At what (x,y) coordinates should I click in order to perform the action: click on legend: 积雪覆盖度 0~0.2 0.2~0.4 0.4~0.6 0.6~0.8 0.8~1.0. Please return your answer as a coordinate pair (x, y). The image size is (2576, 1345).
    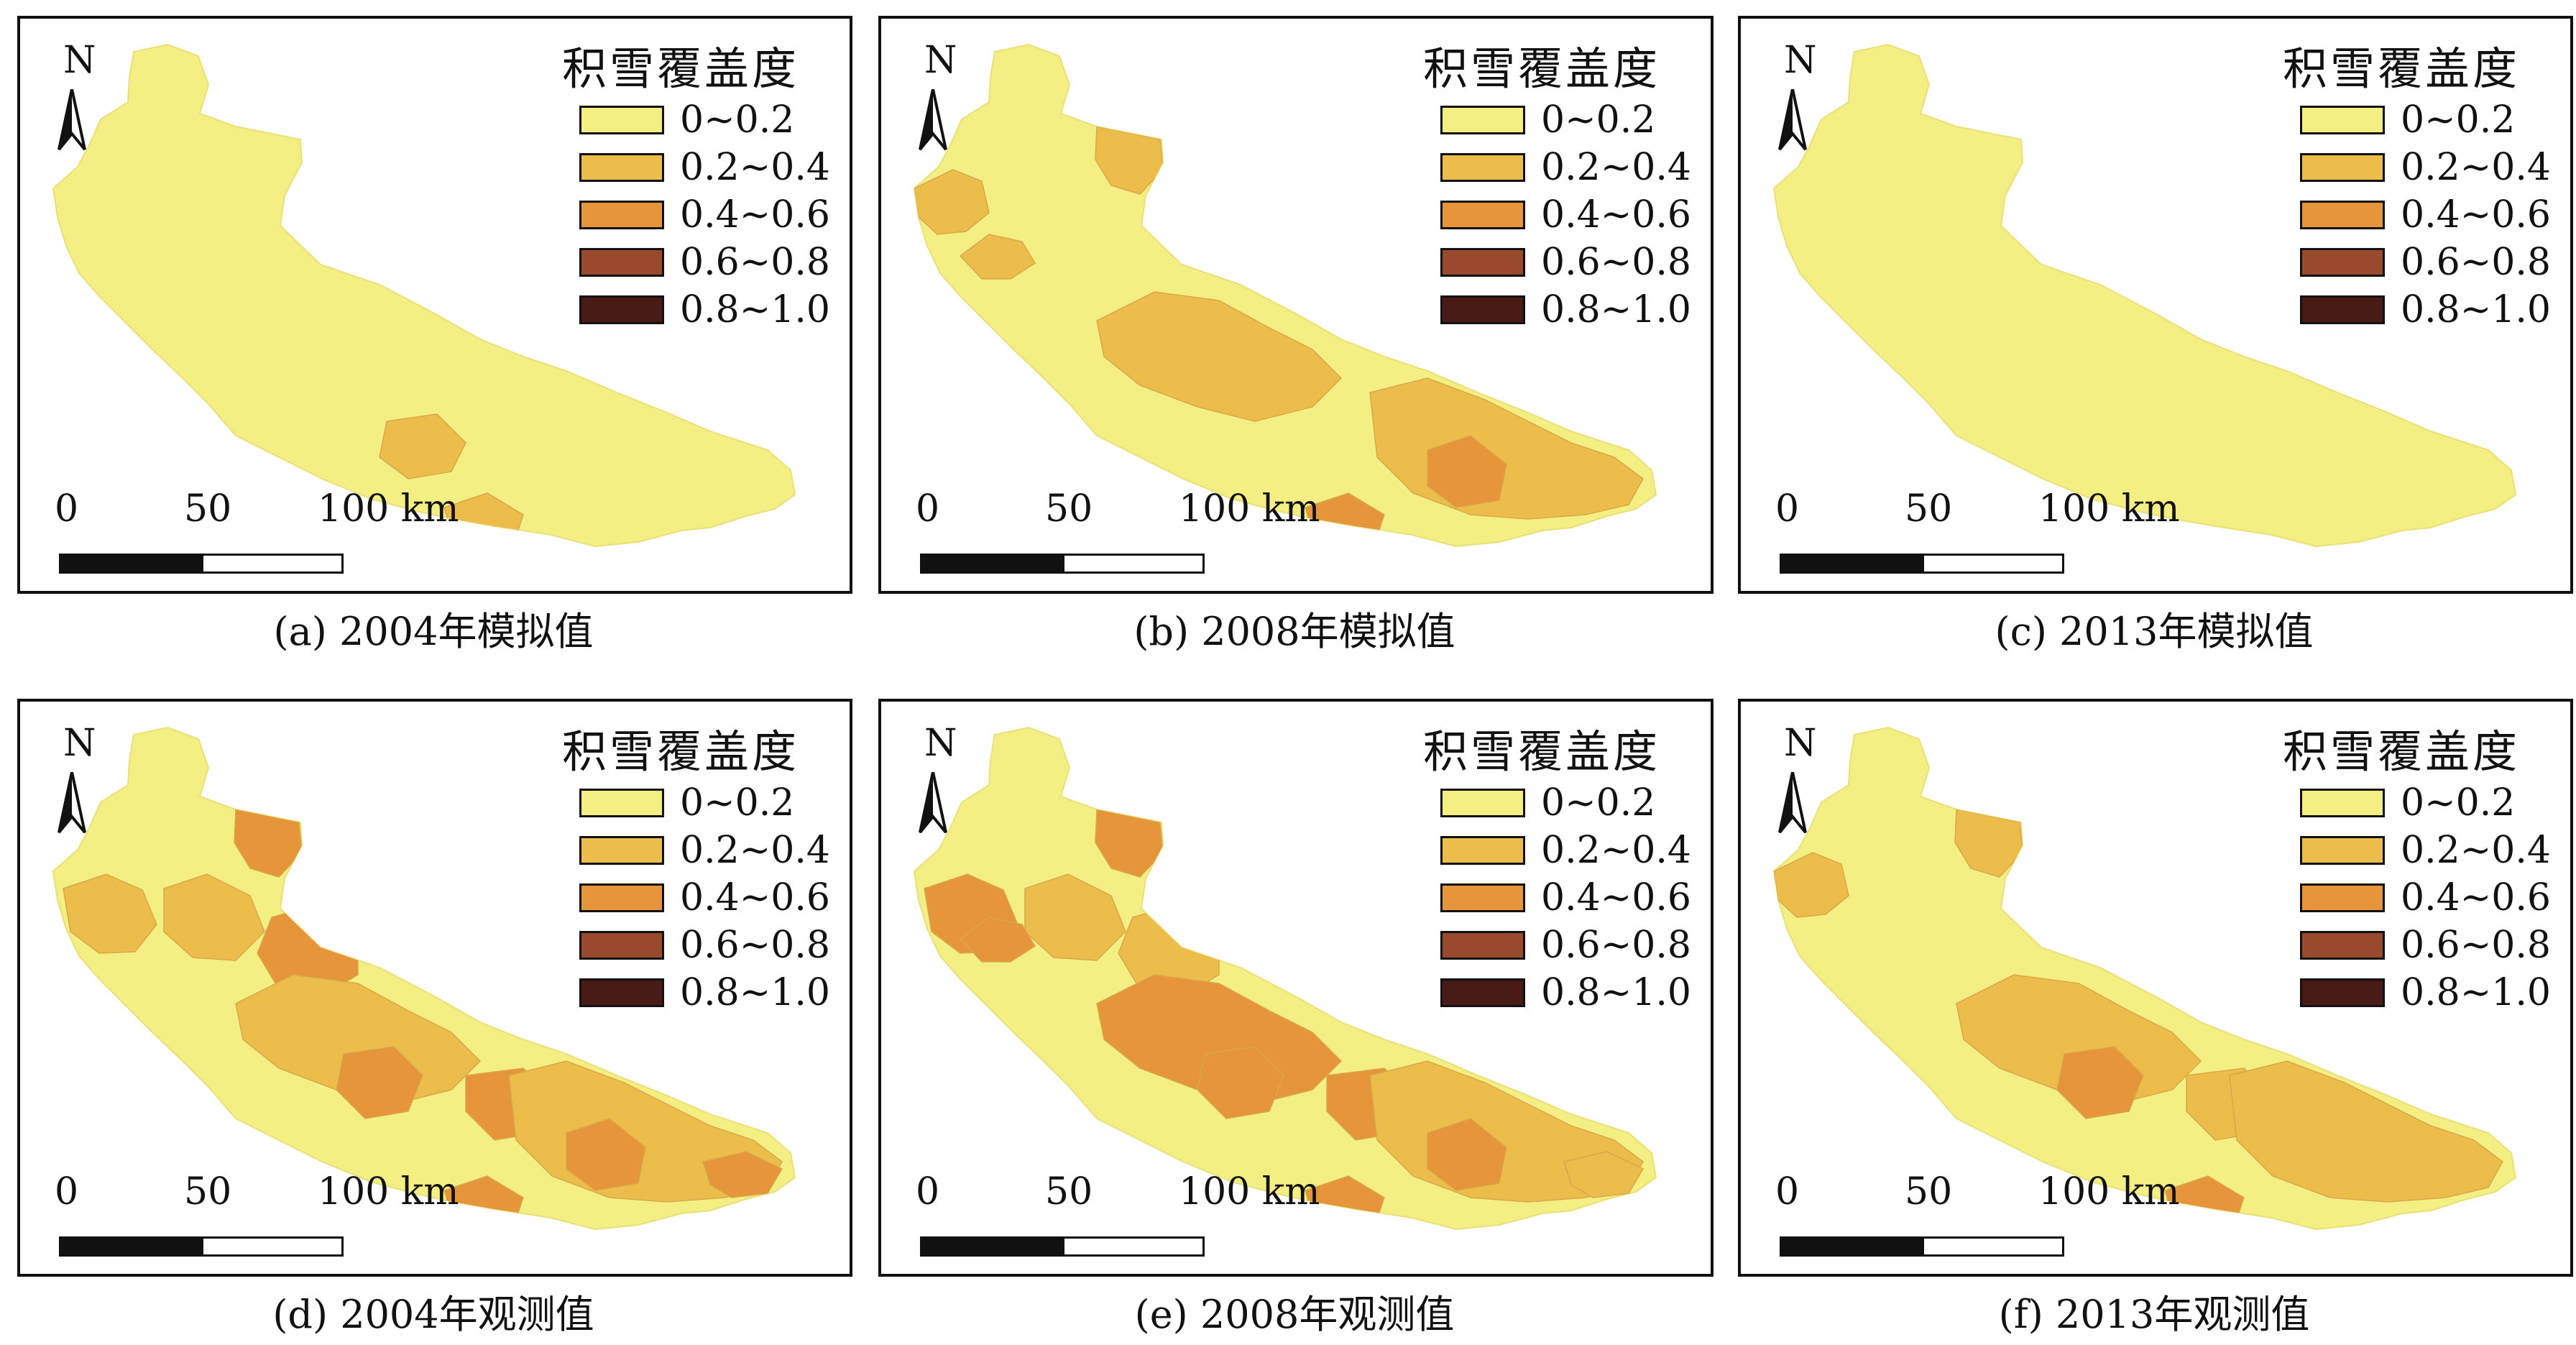
    Looking at the image, I should click on (698, 188).